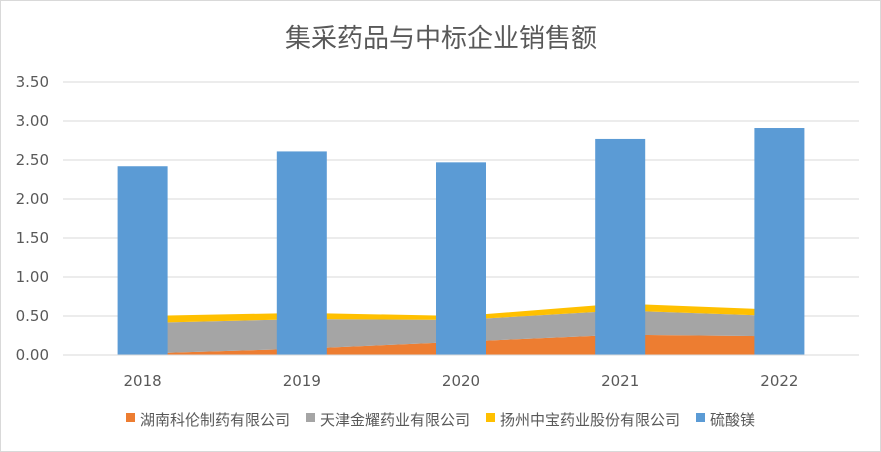 This screenshot has width=881, height=452. Describe the element at coordinates (143, 381) in the screenshot. I see `x-tick-label: 2018` at that location.